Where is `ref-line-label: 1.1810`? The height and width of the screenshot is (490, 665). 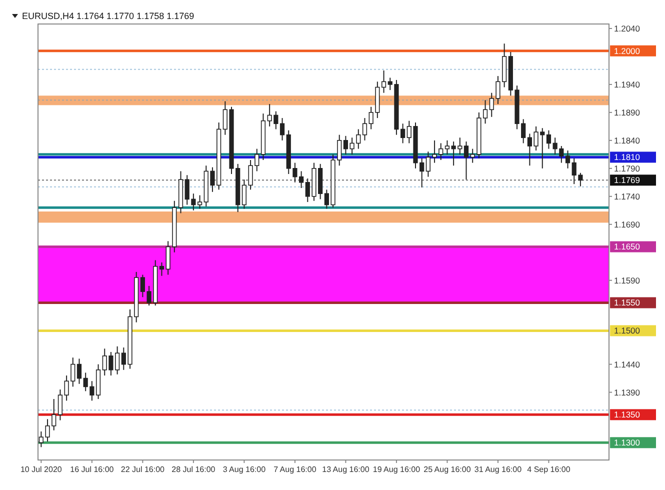
ref-line-label: 1.1810 is located at coordinates (627, 157).